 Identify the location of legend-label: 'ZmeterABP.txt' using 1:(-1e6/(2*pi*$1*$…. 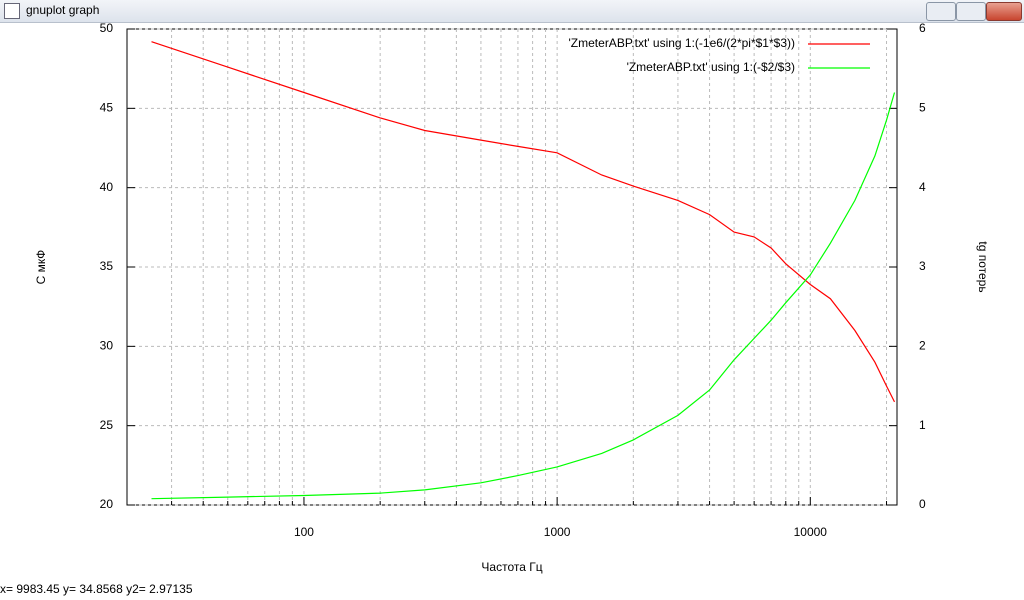
(682, 43).